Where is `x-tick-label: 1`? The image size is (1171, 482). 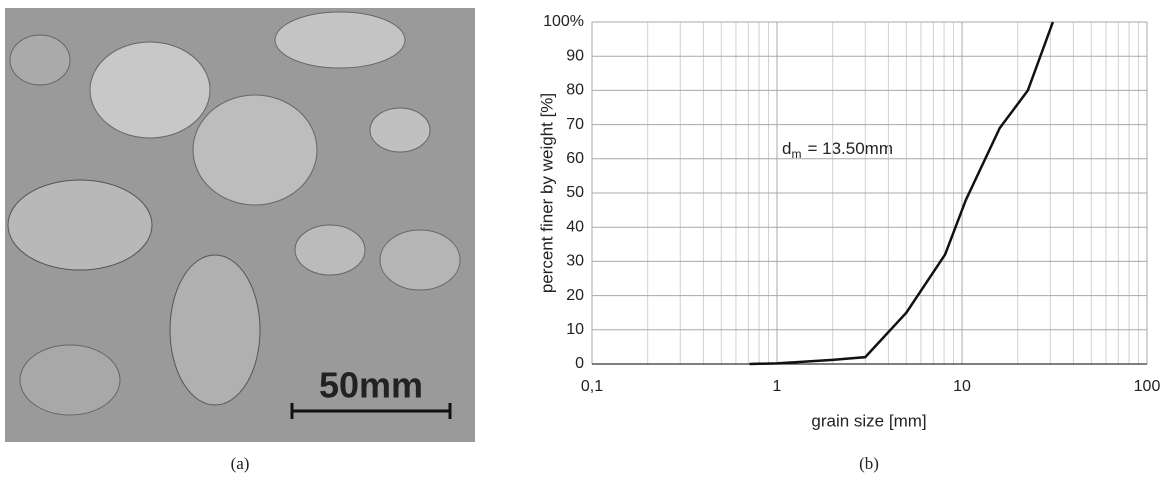 x-tick-label: 1 is located at coordinates (777, 386).